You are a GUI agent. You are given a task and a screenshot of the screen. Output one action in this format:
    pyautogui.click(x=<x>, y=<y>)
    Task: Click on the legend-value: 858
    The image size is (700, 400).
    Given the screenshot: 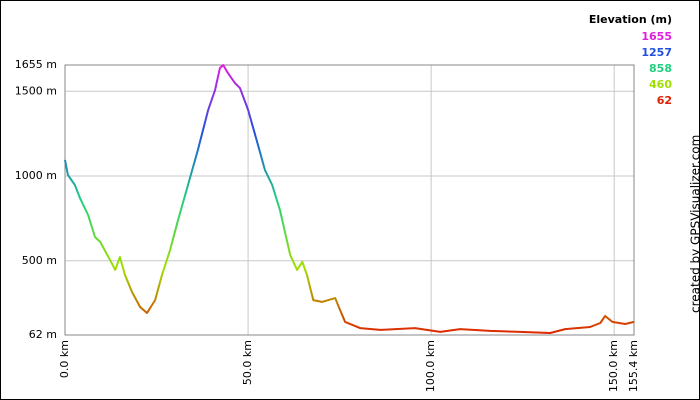 What is the action you would take?
    pyautogui.click(x=660, y=68)
    